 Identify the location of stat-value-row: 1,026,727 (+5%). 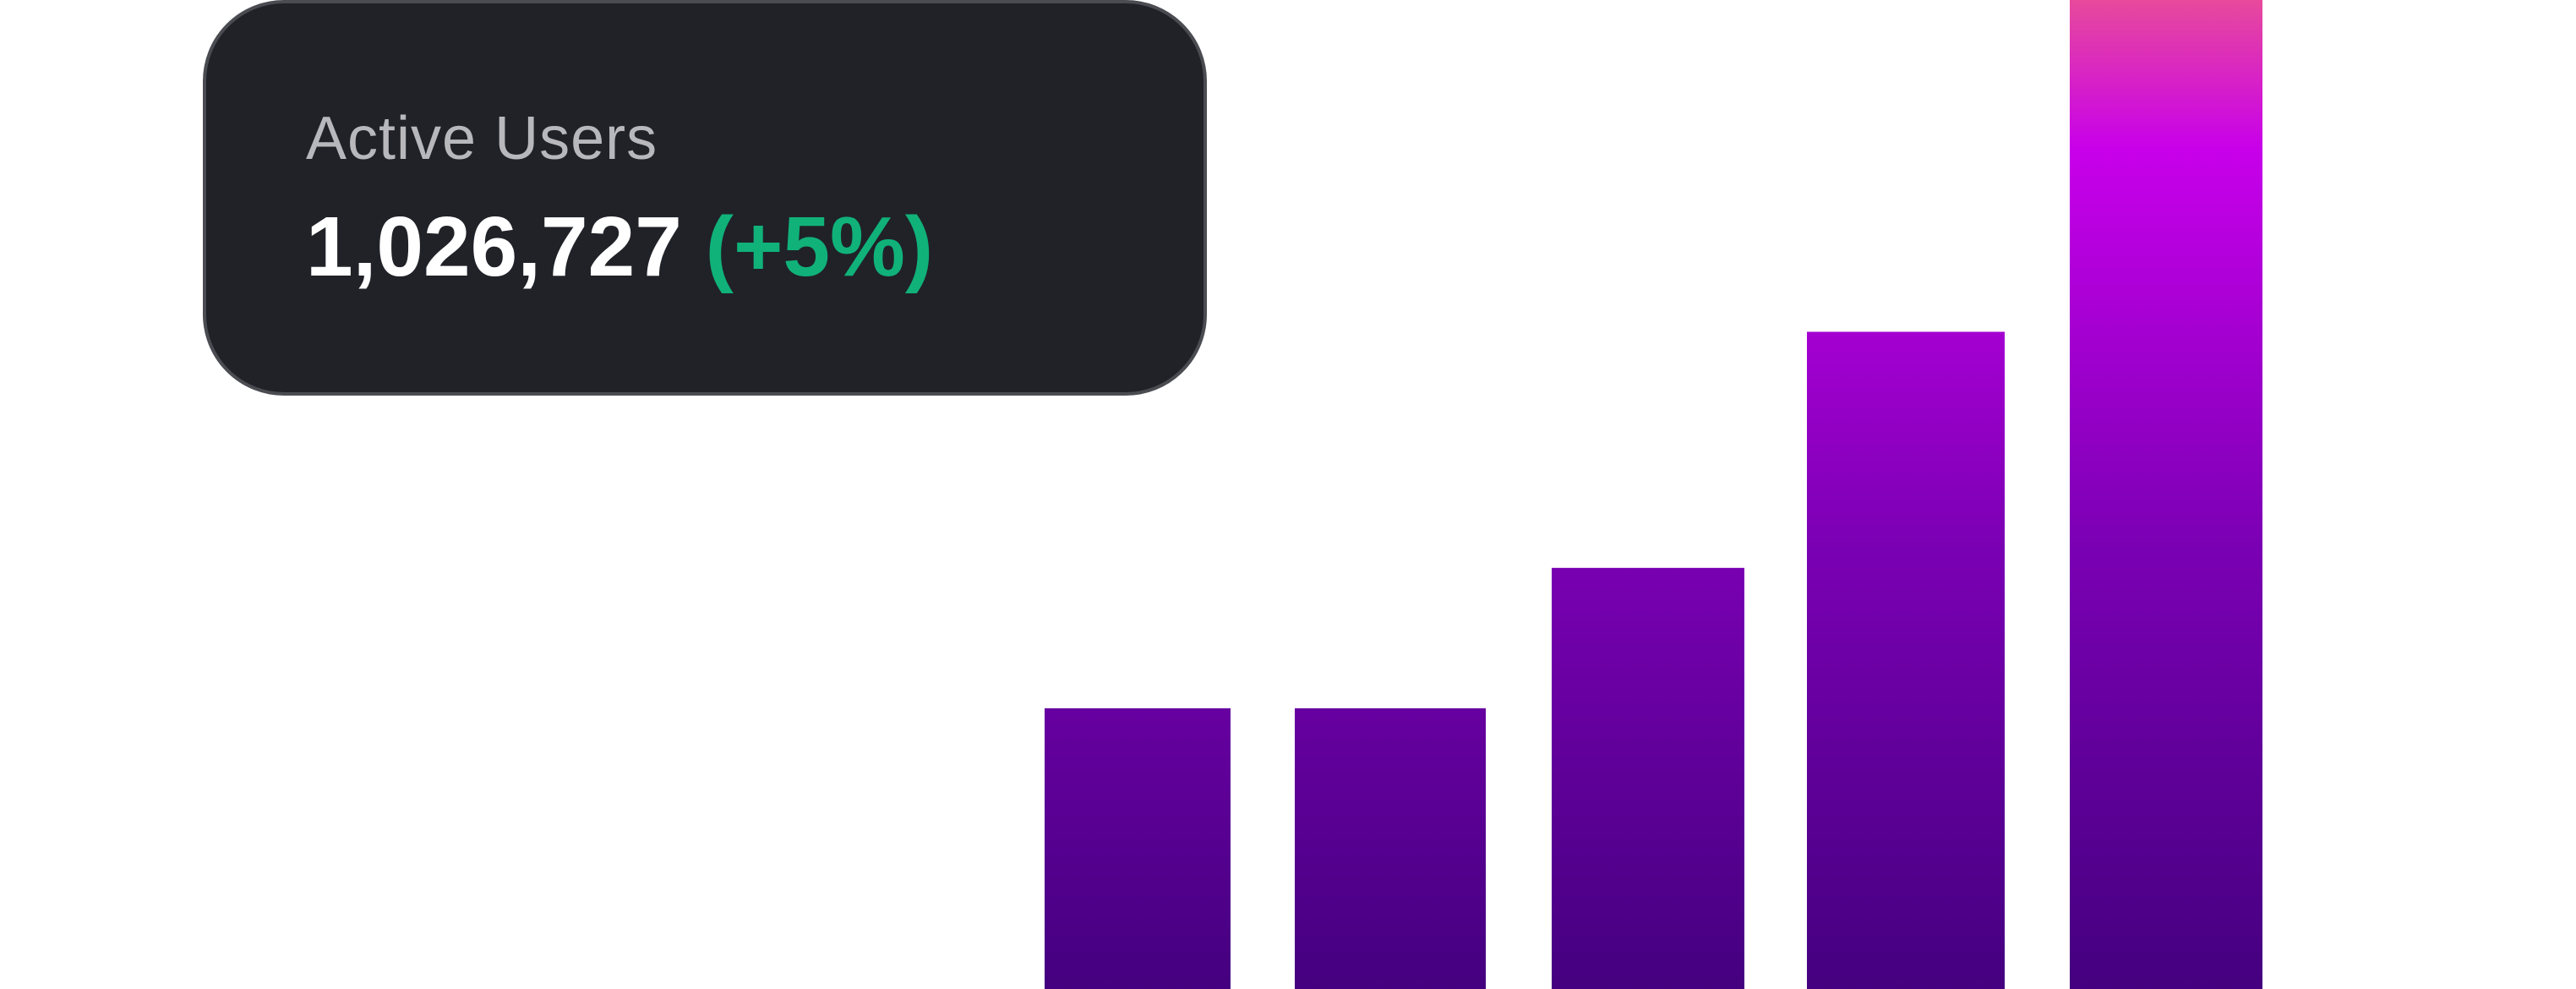
(619, 247).